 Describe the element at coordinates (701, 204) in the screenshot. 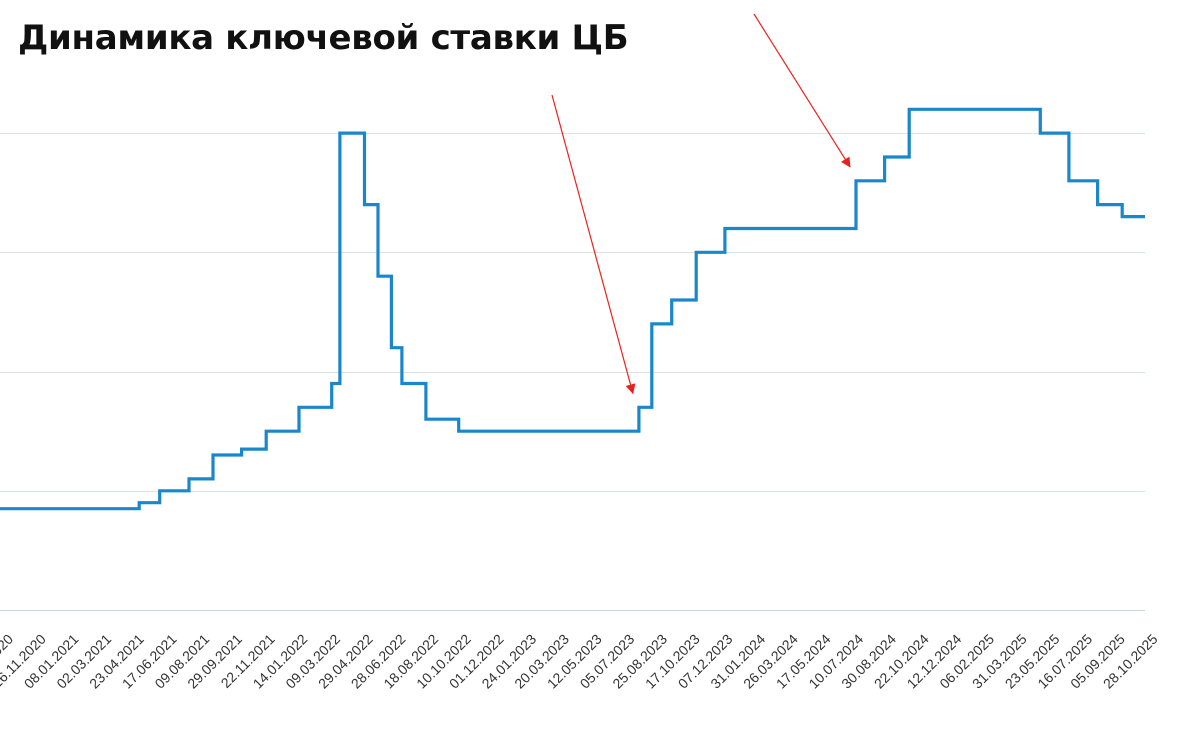

I see `annotation-layer` at that location.